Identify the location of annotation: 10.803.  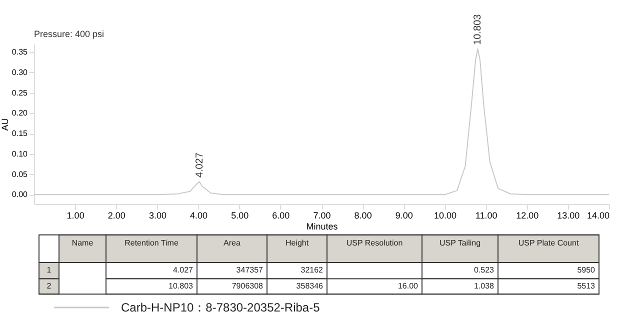
(478, 29).